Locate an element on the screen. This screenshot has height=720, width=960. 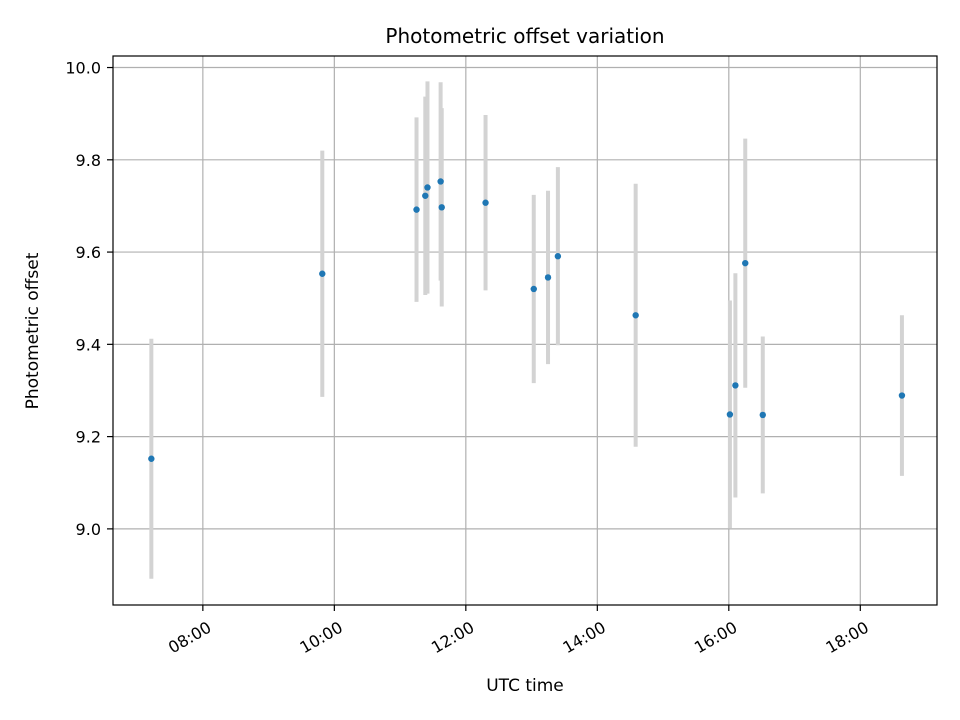
x-tick-label: 14:00 is located at coordinates (583, 638).